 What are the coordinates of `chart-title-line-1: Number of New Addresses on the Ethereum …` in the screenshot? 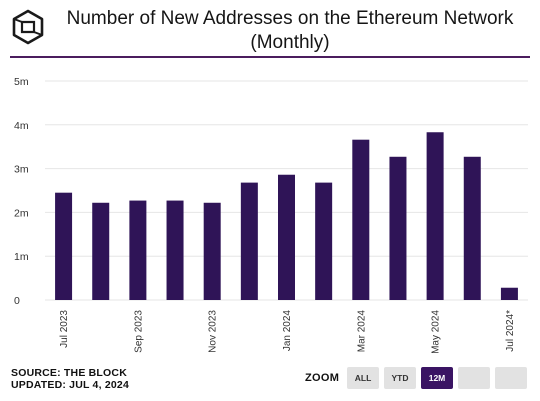 It's located at (290, 18).